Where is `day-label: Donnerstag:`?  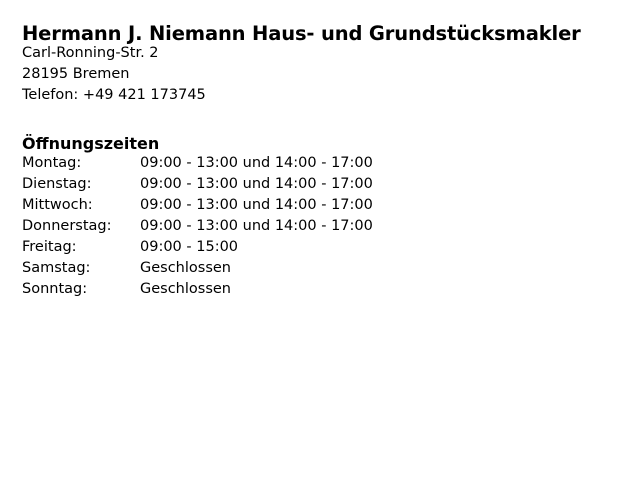
day-label: Donnerstag: is located at coordinates (67, 226).